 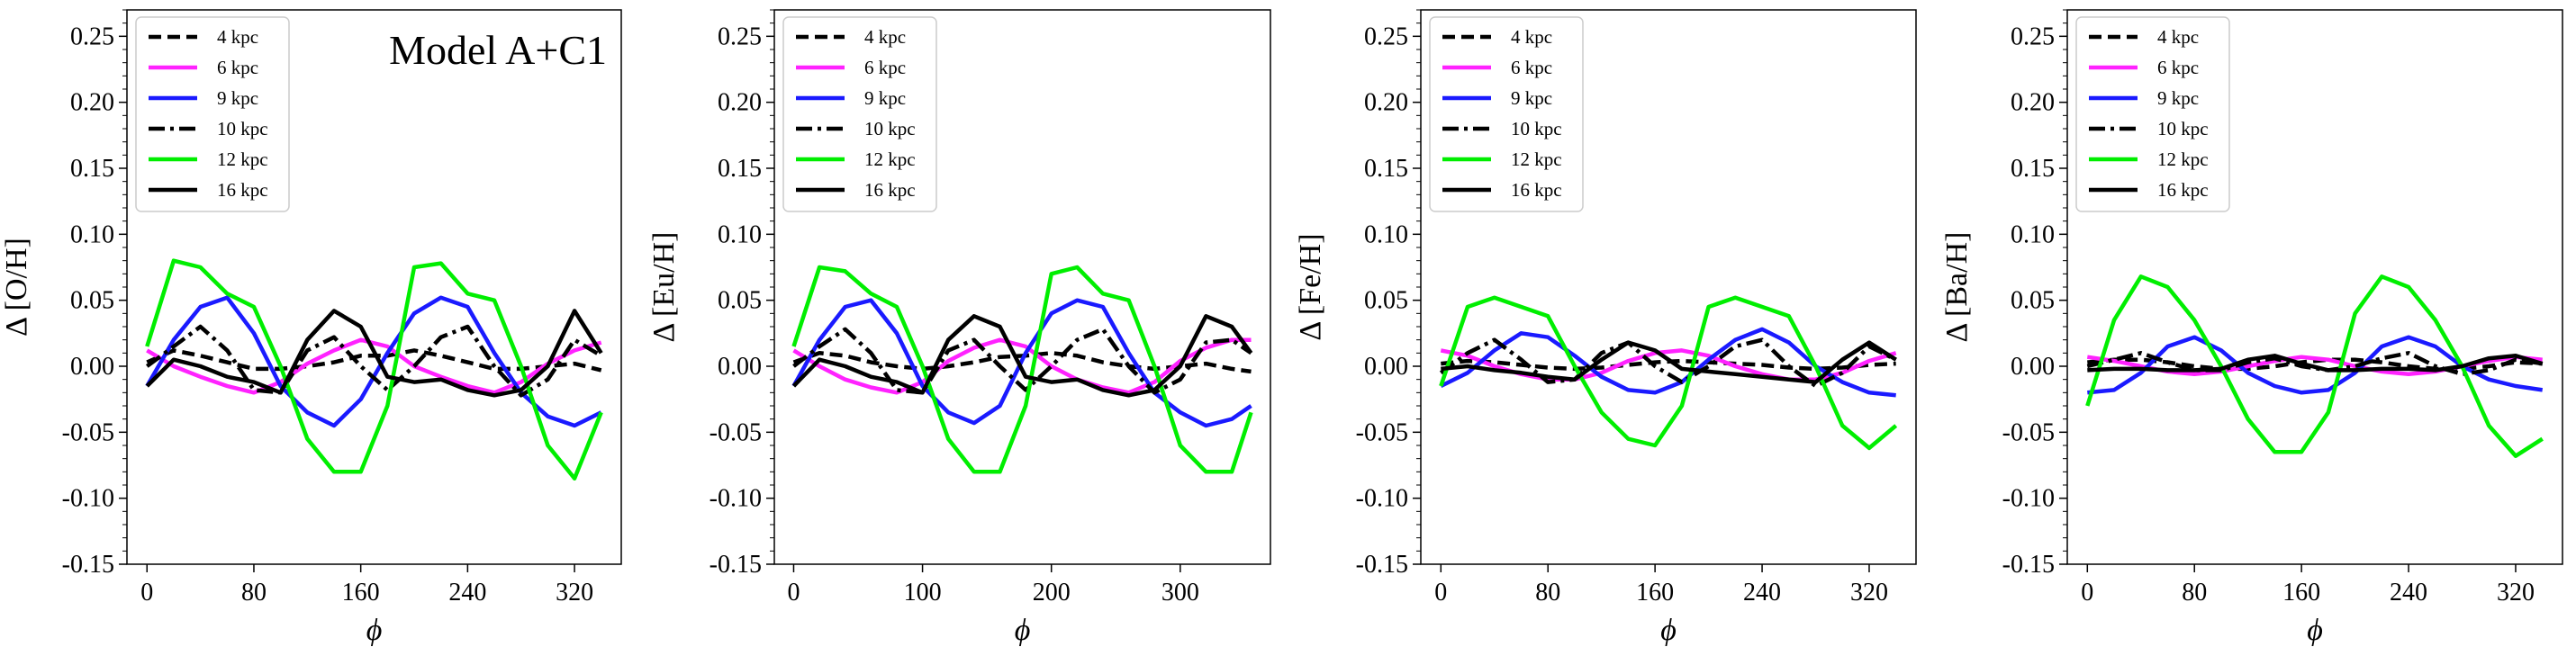 I want to click on series-line-4-kpc, so click(x=1668, y=365).